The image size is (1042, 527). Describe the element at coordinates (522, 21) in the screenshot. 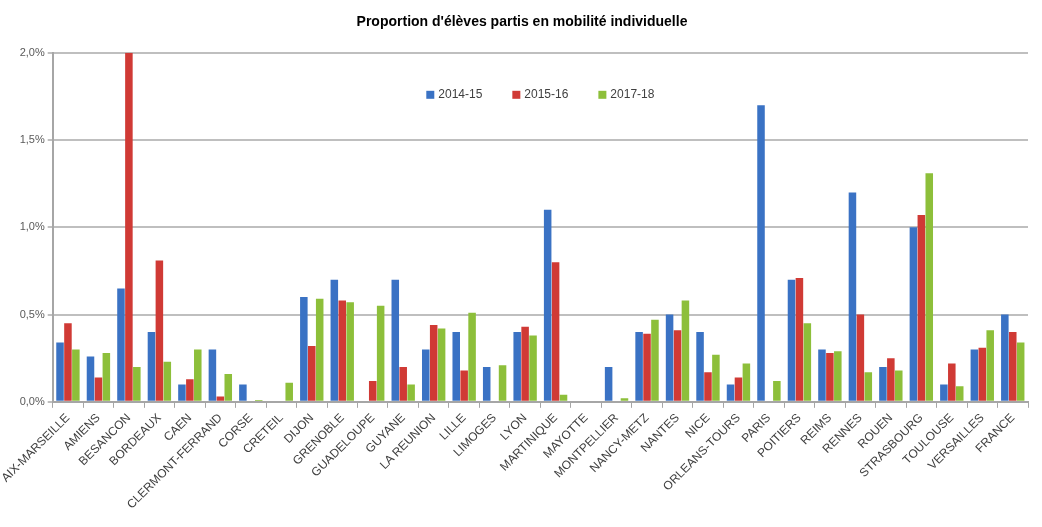

I see `chart-title: Proportion d'élèves partis en mobilité individuelle` at that location.